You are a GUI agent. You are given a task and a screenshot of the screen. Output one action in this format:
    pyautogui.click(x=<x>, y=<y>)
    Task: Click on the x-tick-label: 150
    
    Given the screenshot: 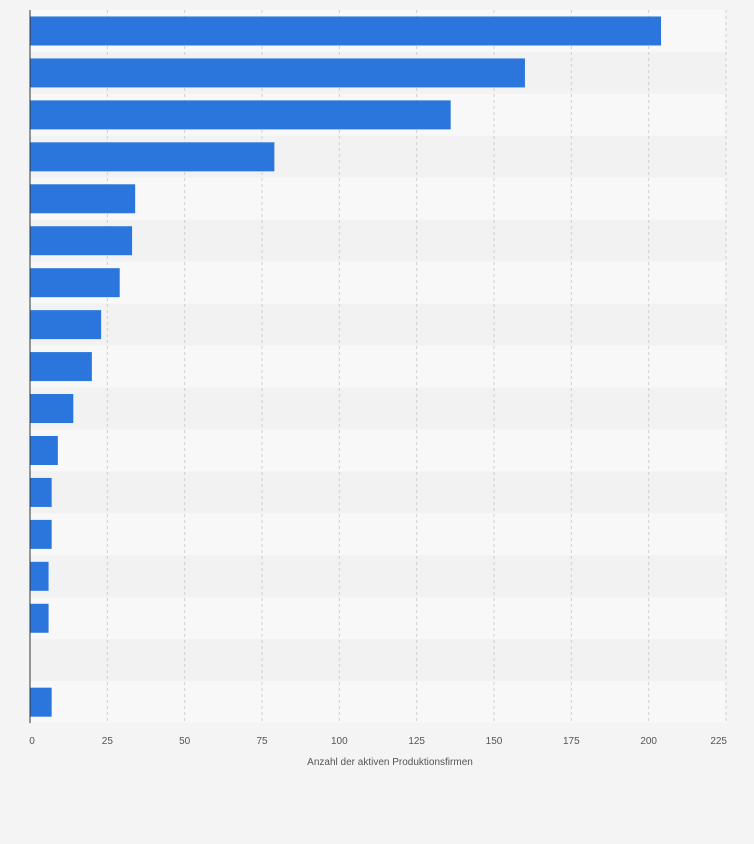 What is the action you would take?
    pyautogui.click(x=494, y=741)
    